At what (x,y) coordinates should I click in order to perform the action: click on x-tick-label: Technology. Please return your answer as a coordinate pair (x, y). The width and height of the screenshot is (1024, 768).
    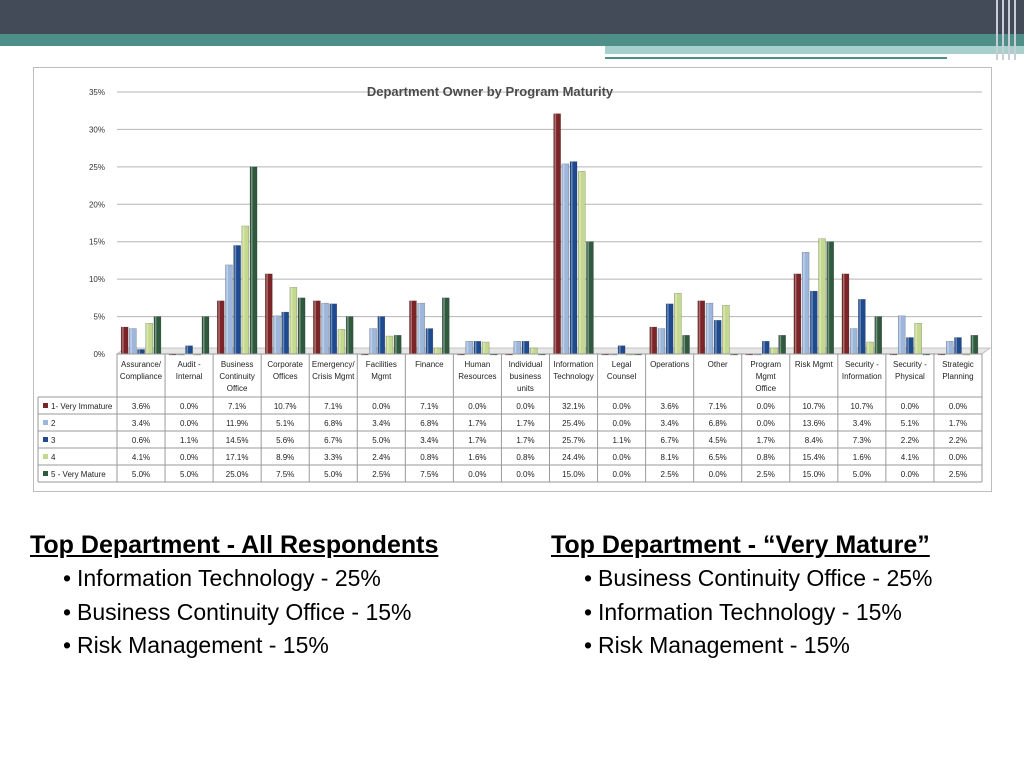
    Looking at the image, I should click on (573, 376).